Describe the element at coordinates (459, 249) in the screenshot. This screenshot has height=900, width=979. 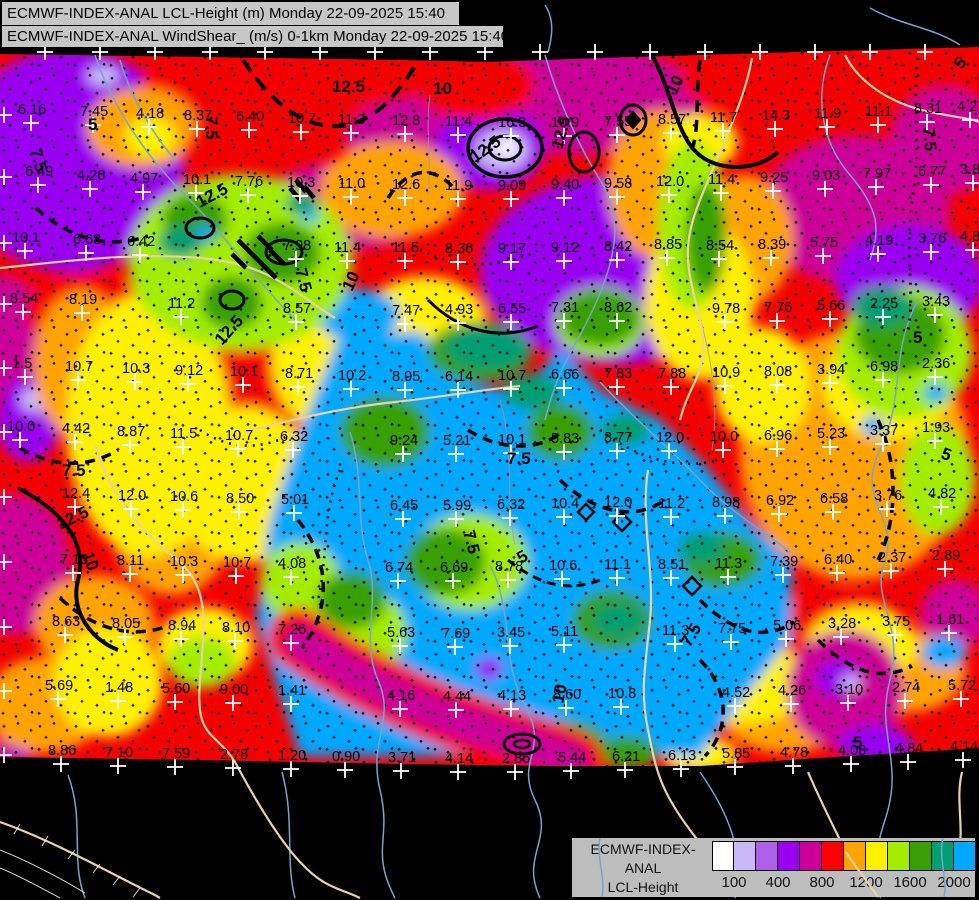
I see `station-value: 8.36` at that location.